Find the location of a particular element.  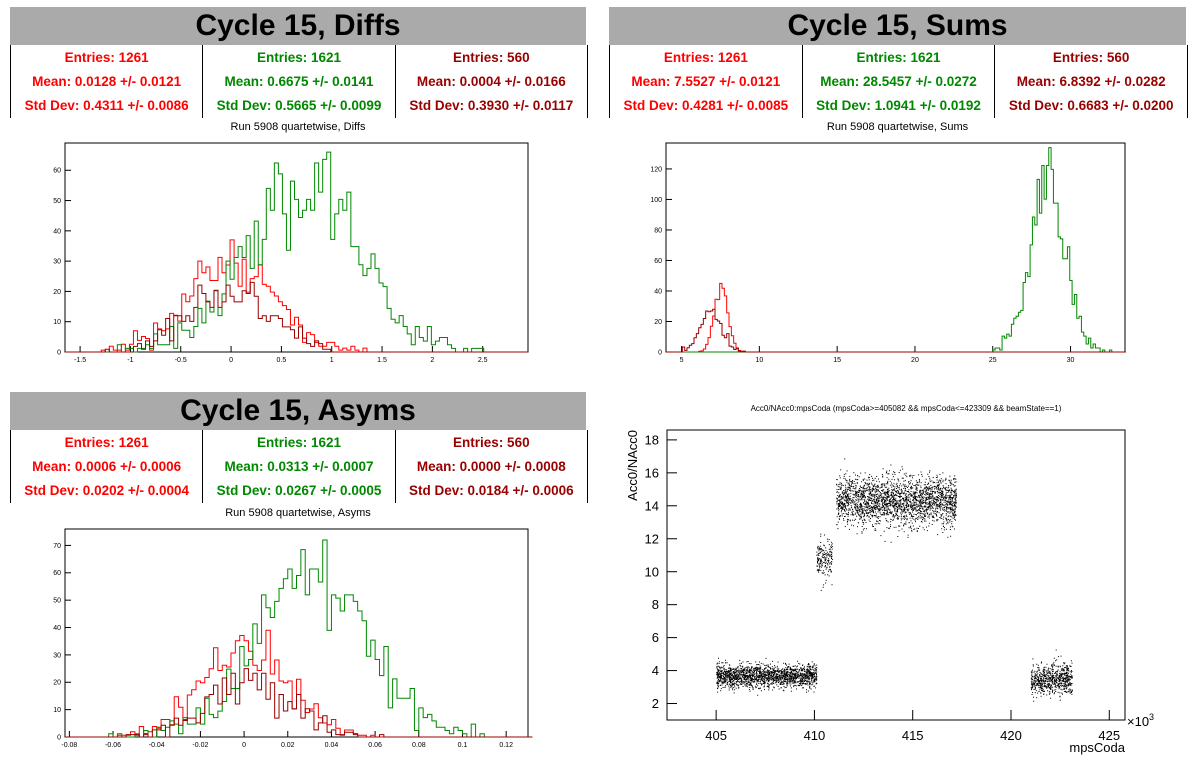

mean-label: Mean: 7.5527 +/- 0.0121 is located at coordinates (706, 81).